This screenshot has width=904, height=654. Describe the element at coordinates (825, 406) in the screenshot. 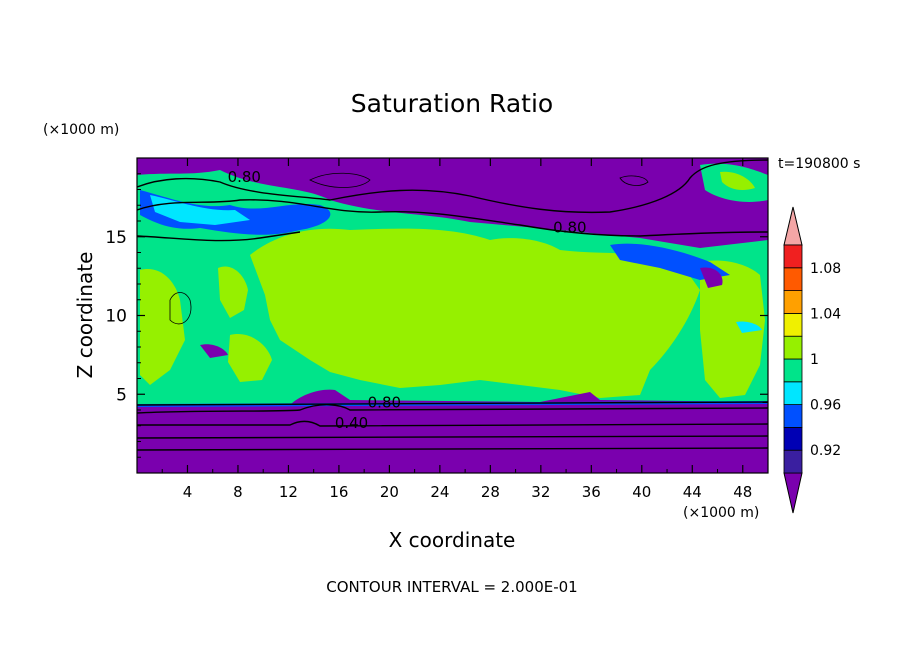

I see `colorbar-label: 0.96` at that location.